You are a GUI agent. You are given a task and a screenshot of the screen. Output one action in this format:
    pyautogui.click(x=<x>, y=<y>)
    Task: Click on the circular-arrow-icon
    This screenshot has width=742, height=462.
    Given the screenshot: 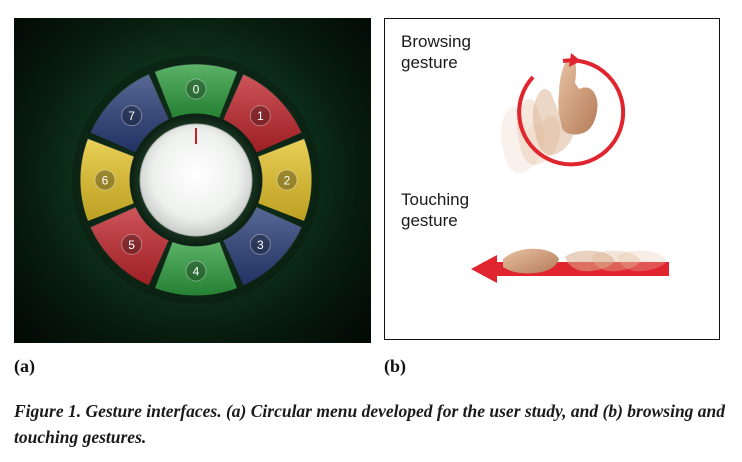 What is the action you would take?
    pyautogui.click(x=571, y=110)
    